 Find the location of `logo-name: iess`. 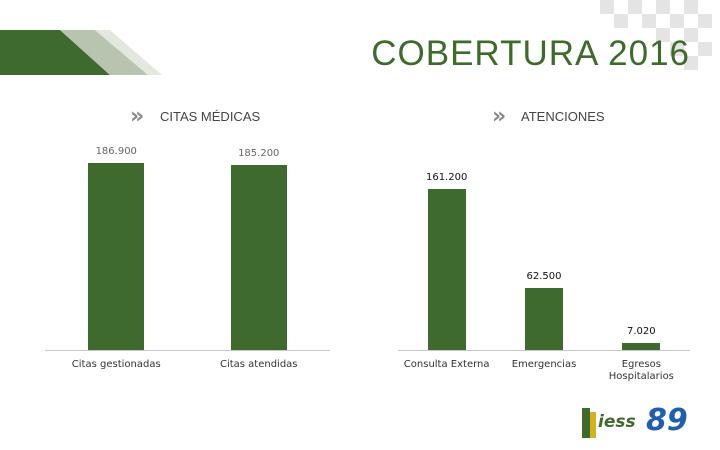

logo-name: iess is located at coordinates (617, 422).